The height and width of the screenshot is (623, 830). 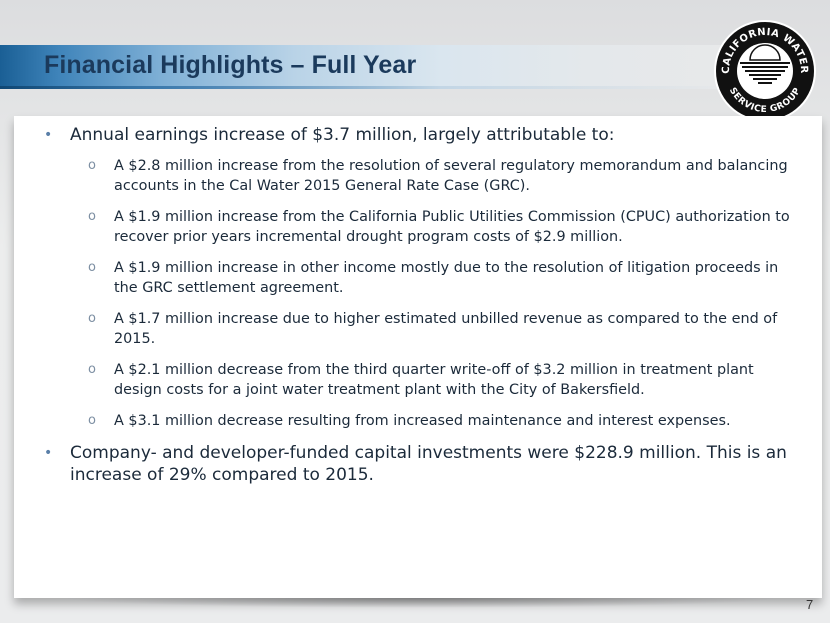 I want to click on title-band-edge, so click(x=367, y=87).